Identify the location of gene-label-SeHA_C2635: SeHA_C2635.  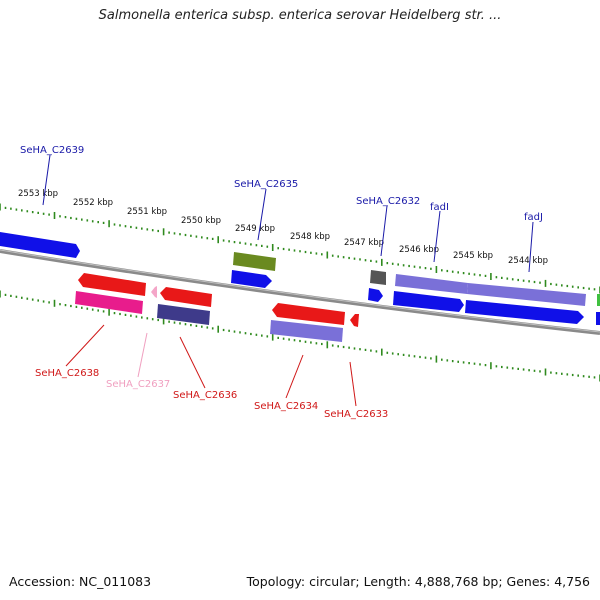
(266, 184).